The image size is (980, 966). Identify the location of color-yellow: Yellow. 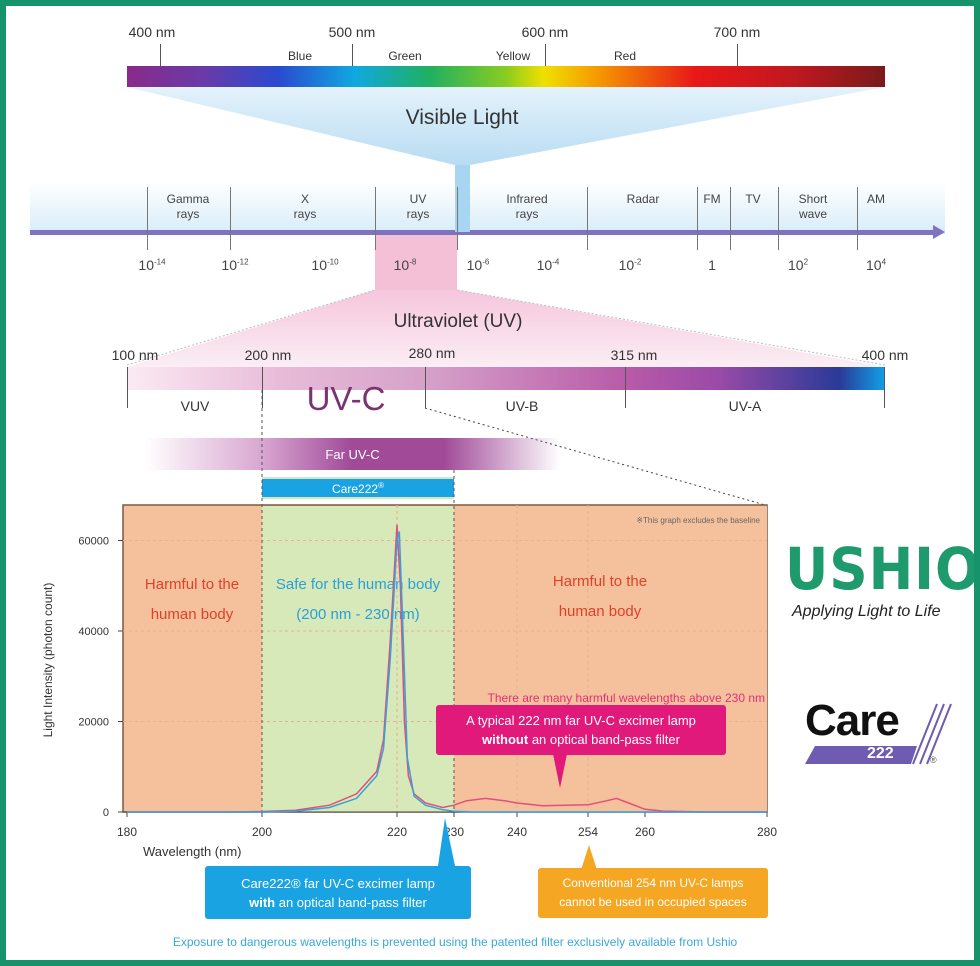
(513, 56).